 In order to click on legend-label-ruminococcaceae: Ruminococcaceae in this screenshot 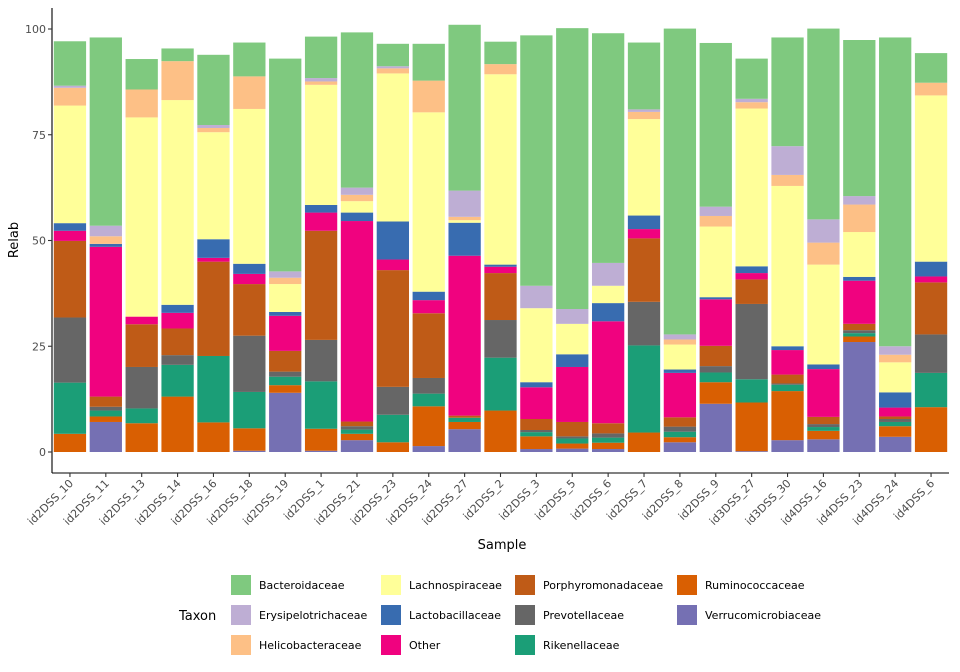, I will do `click(755, 585)`.